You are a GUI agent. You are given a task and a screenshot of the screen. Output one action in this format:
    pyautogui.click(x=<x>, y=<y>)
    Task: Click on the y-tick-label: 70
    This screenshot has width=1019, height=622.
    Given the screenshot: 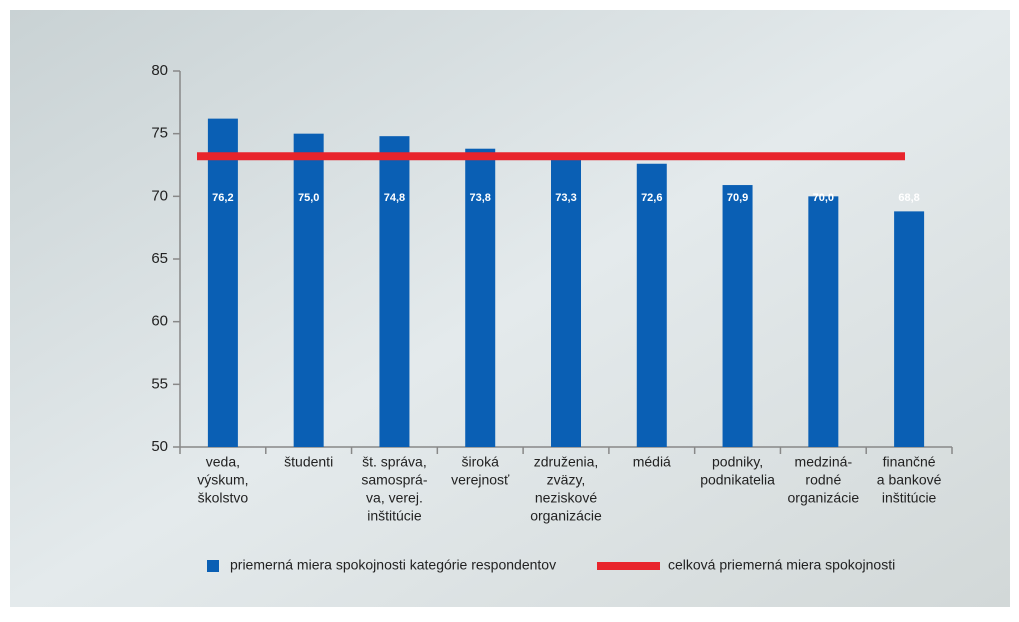 What is the action you would take?
    pyautogui.click(x=159, y=195)
    